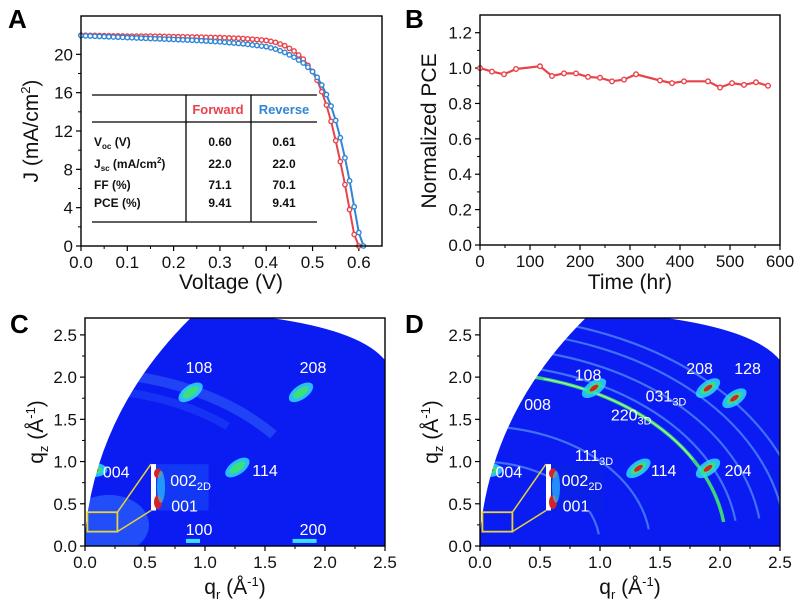  What do you see at coordinates (127, 262) in the screenshot?
I see `x-tick-label: 0.1` at bounding box center [127, 262].